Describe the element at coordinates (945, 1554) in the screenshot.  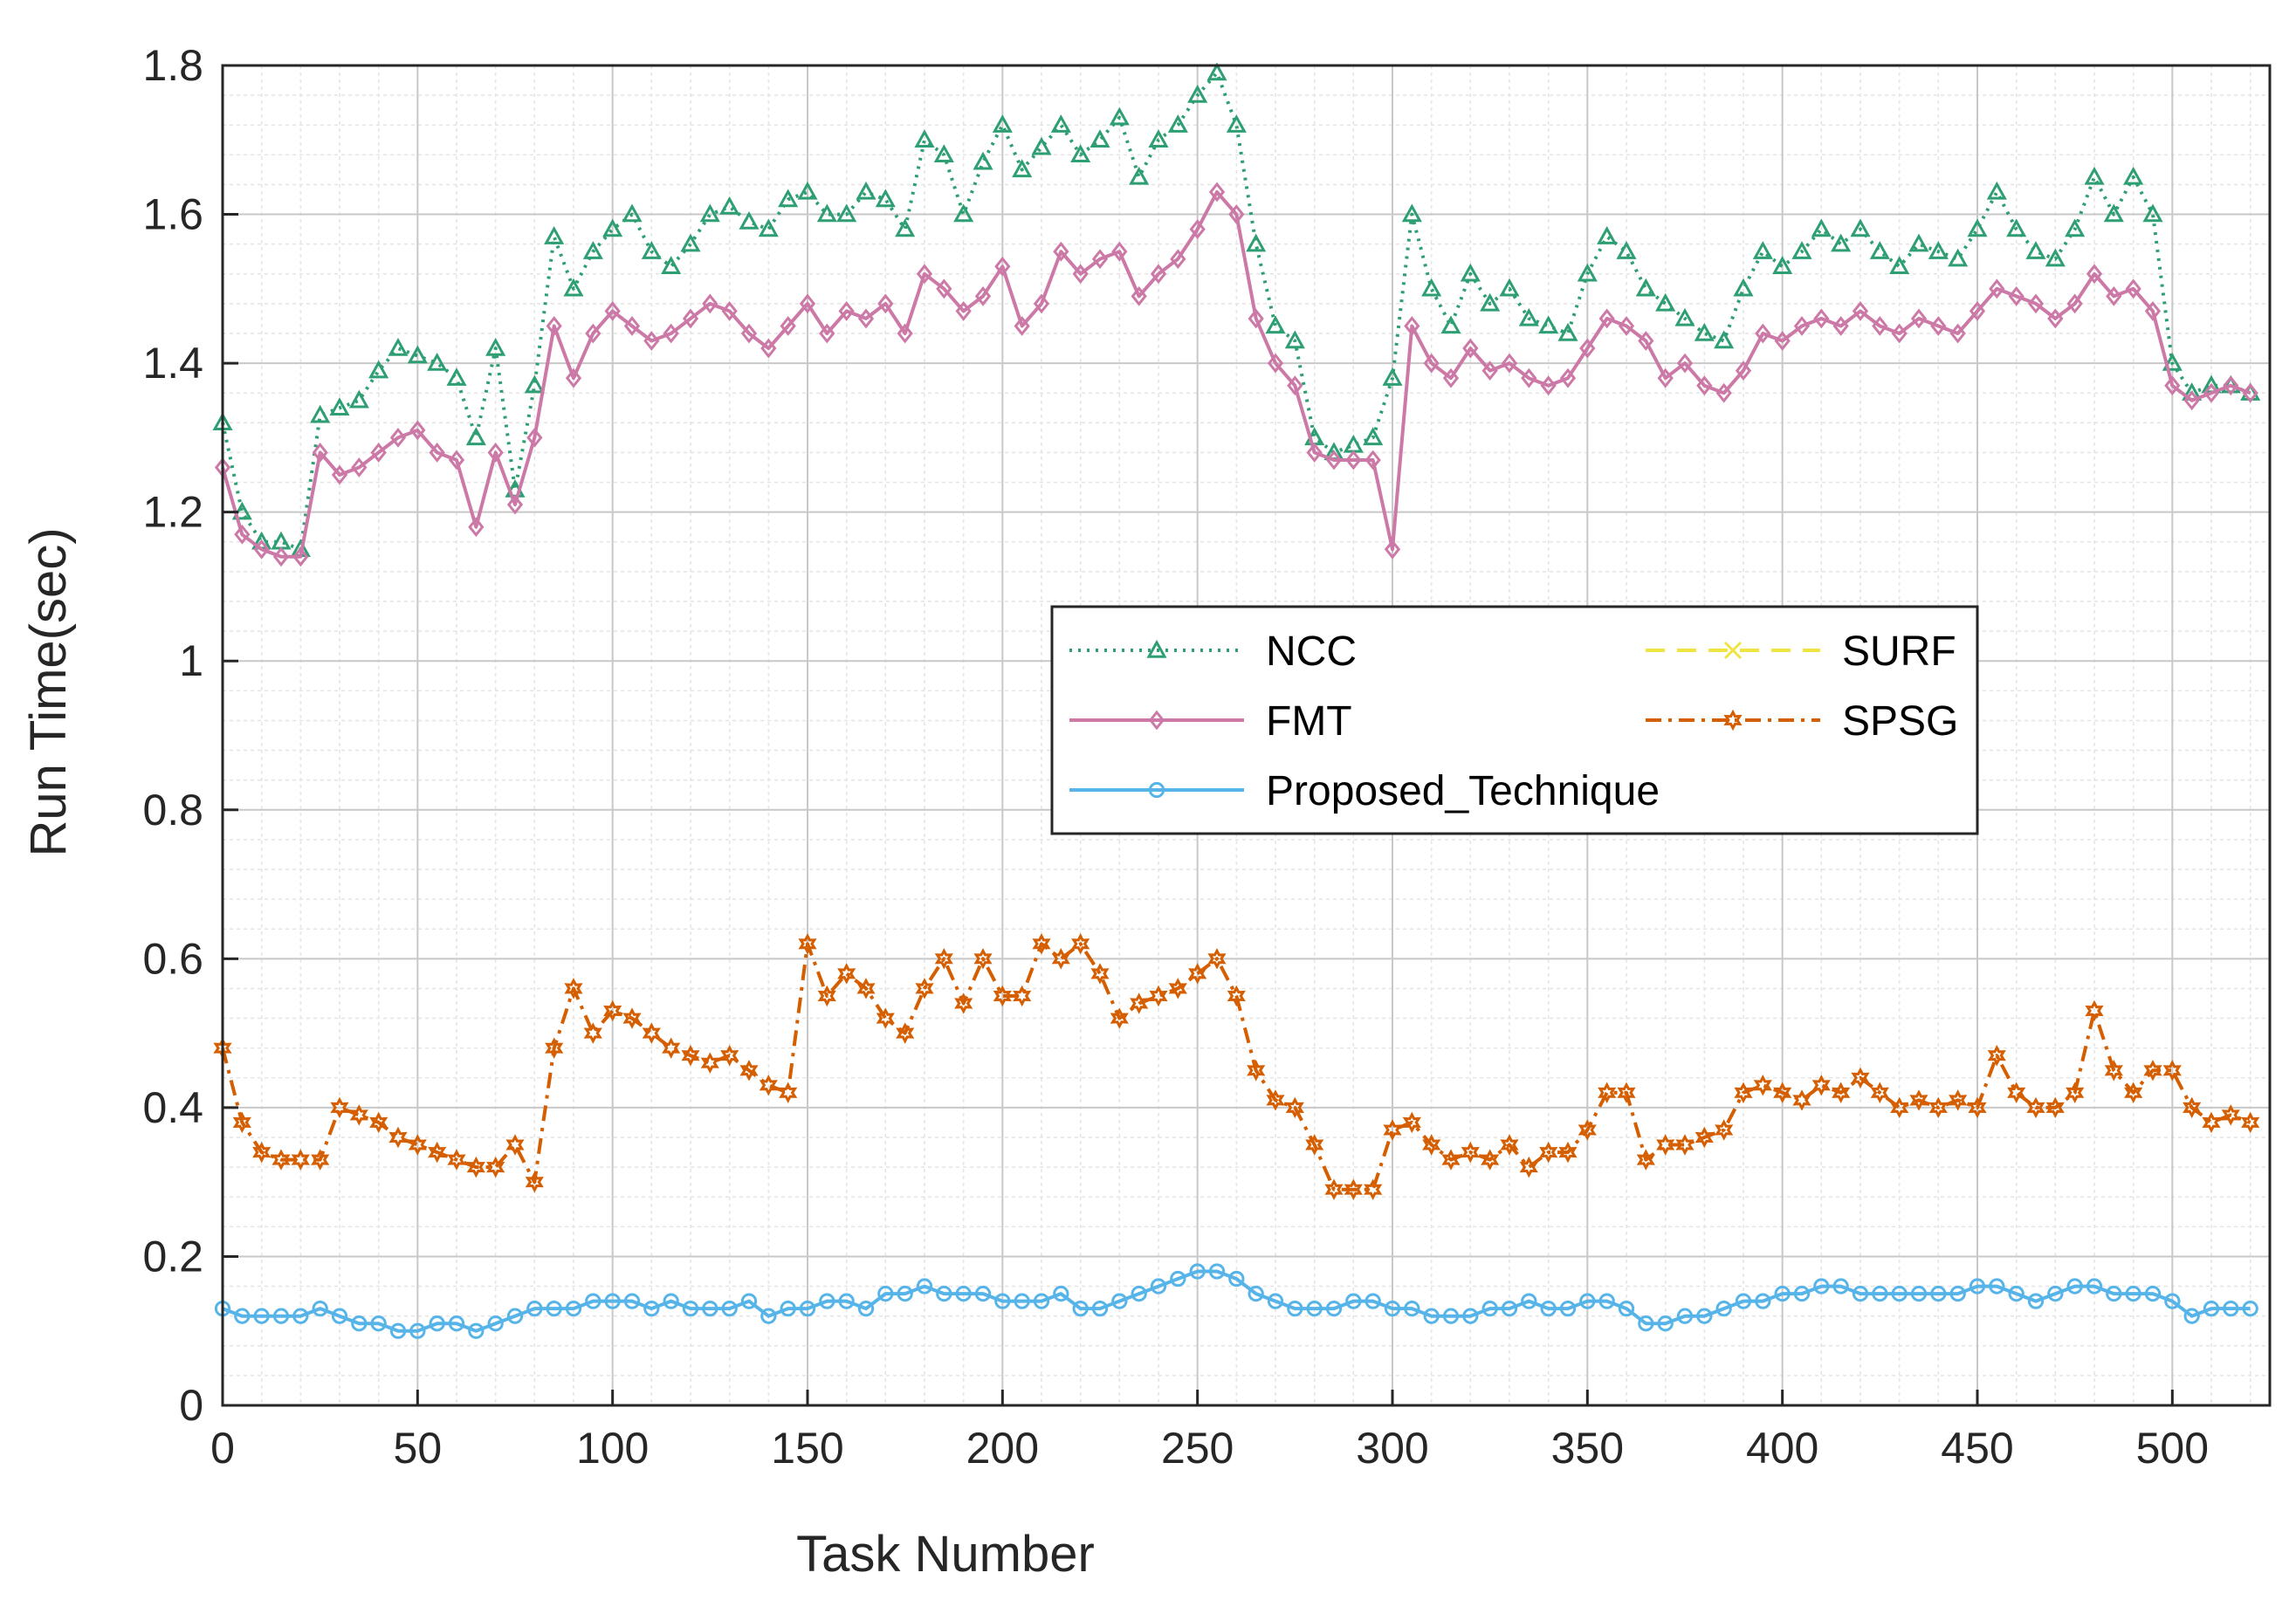
I see `x-axis-title: Task Number` at that location.